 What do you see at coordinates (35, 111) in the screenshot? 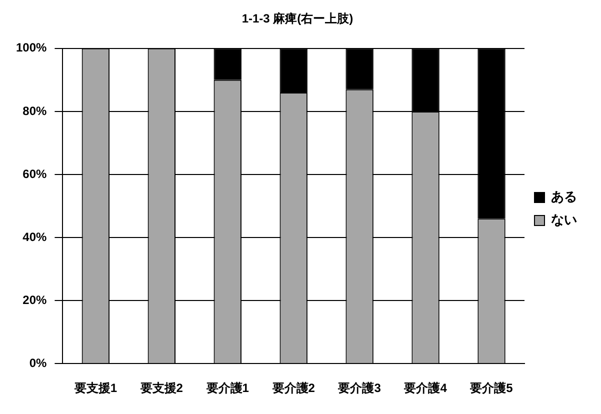
I see `y-tick-label: 80%` at bounding box center [35, 111].